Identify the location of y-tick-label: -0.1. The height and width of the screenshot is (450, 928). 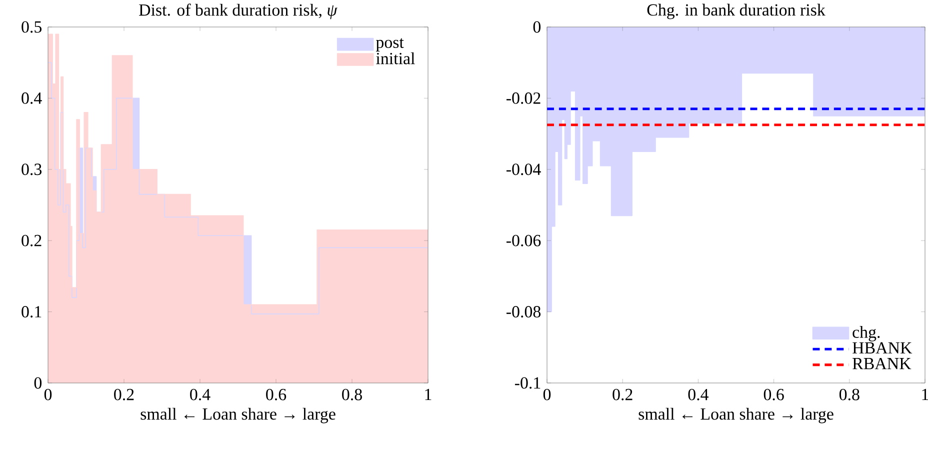
(527, 383).